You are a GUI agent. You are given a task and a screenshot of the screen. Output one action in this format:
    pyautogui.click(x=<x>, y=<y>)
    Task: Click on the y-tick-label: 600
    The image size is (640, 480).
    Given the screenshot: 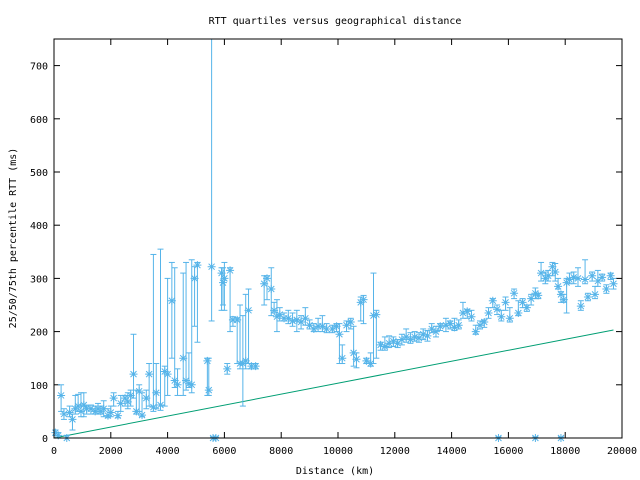 What is the action you would take?
    pyautogui.click(x=39, y=120)
    